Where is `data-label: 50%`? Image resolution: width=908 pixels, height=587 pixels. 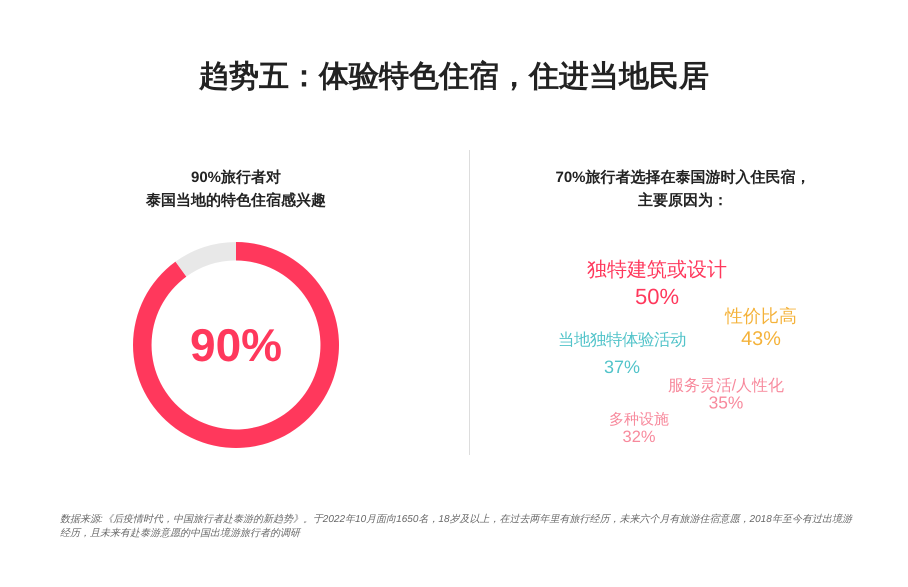
data-label: 50% is located at coordinates (657, 297).